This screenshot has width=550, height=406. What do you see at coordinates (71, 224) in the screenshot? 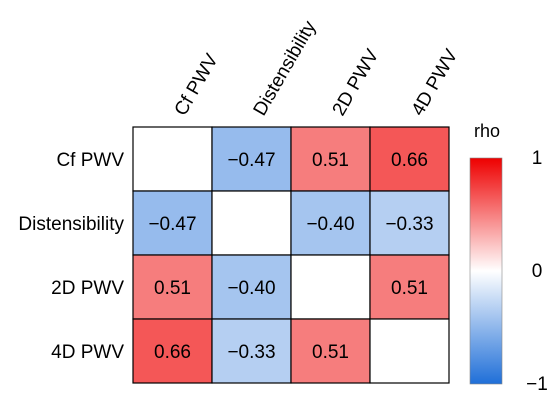
I see `row-label: Distensibility` at bounding box center [71, 224].